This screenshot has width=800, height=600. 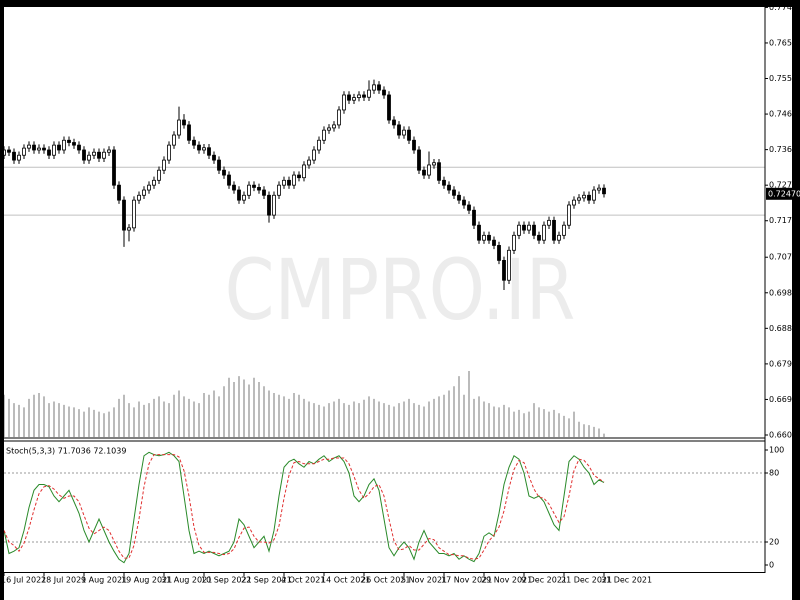 I want to click on x-tick-label: 9 Dec 2021, so click(x=544, y=580).